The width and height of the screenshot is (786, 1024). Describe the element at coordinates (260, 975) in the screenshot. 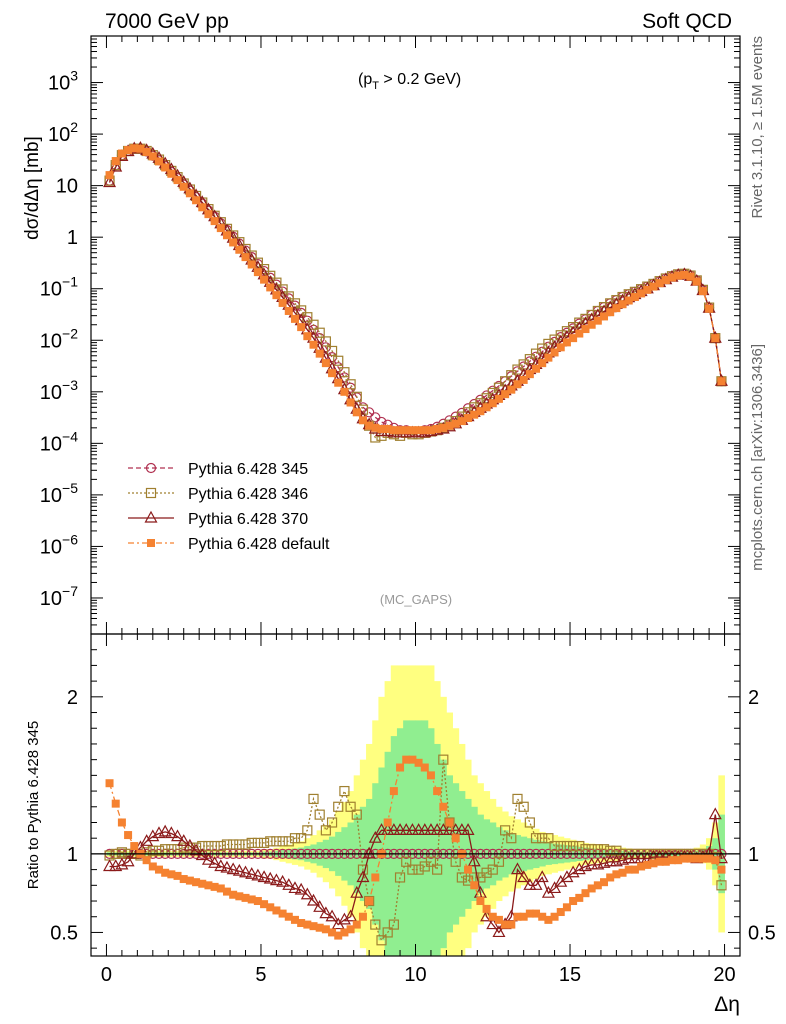

I see `x-tick-label: 5` at that location.